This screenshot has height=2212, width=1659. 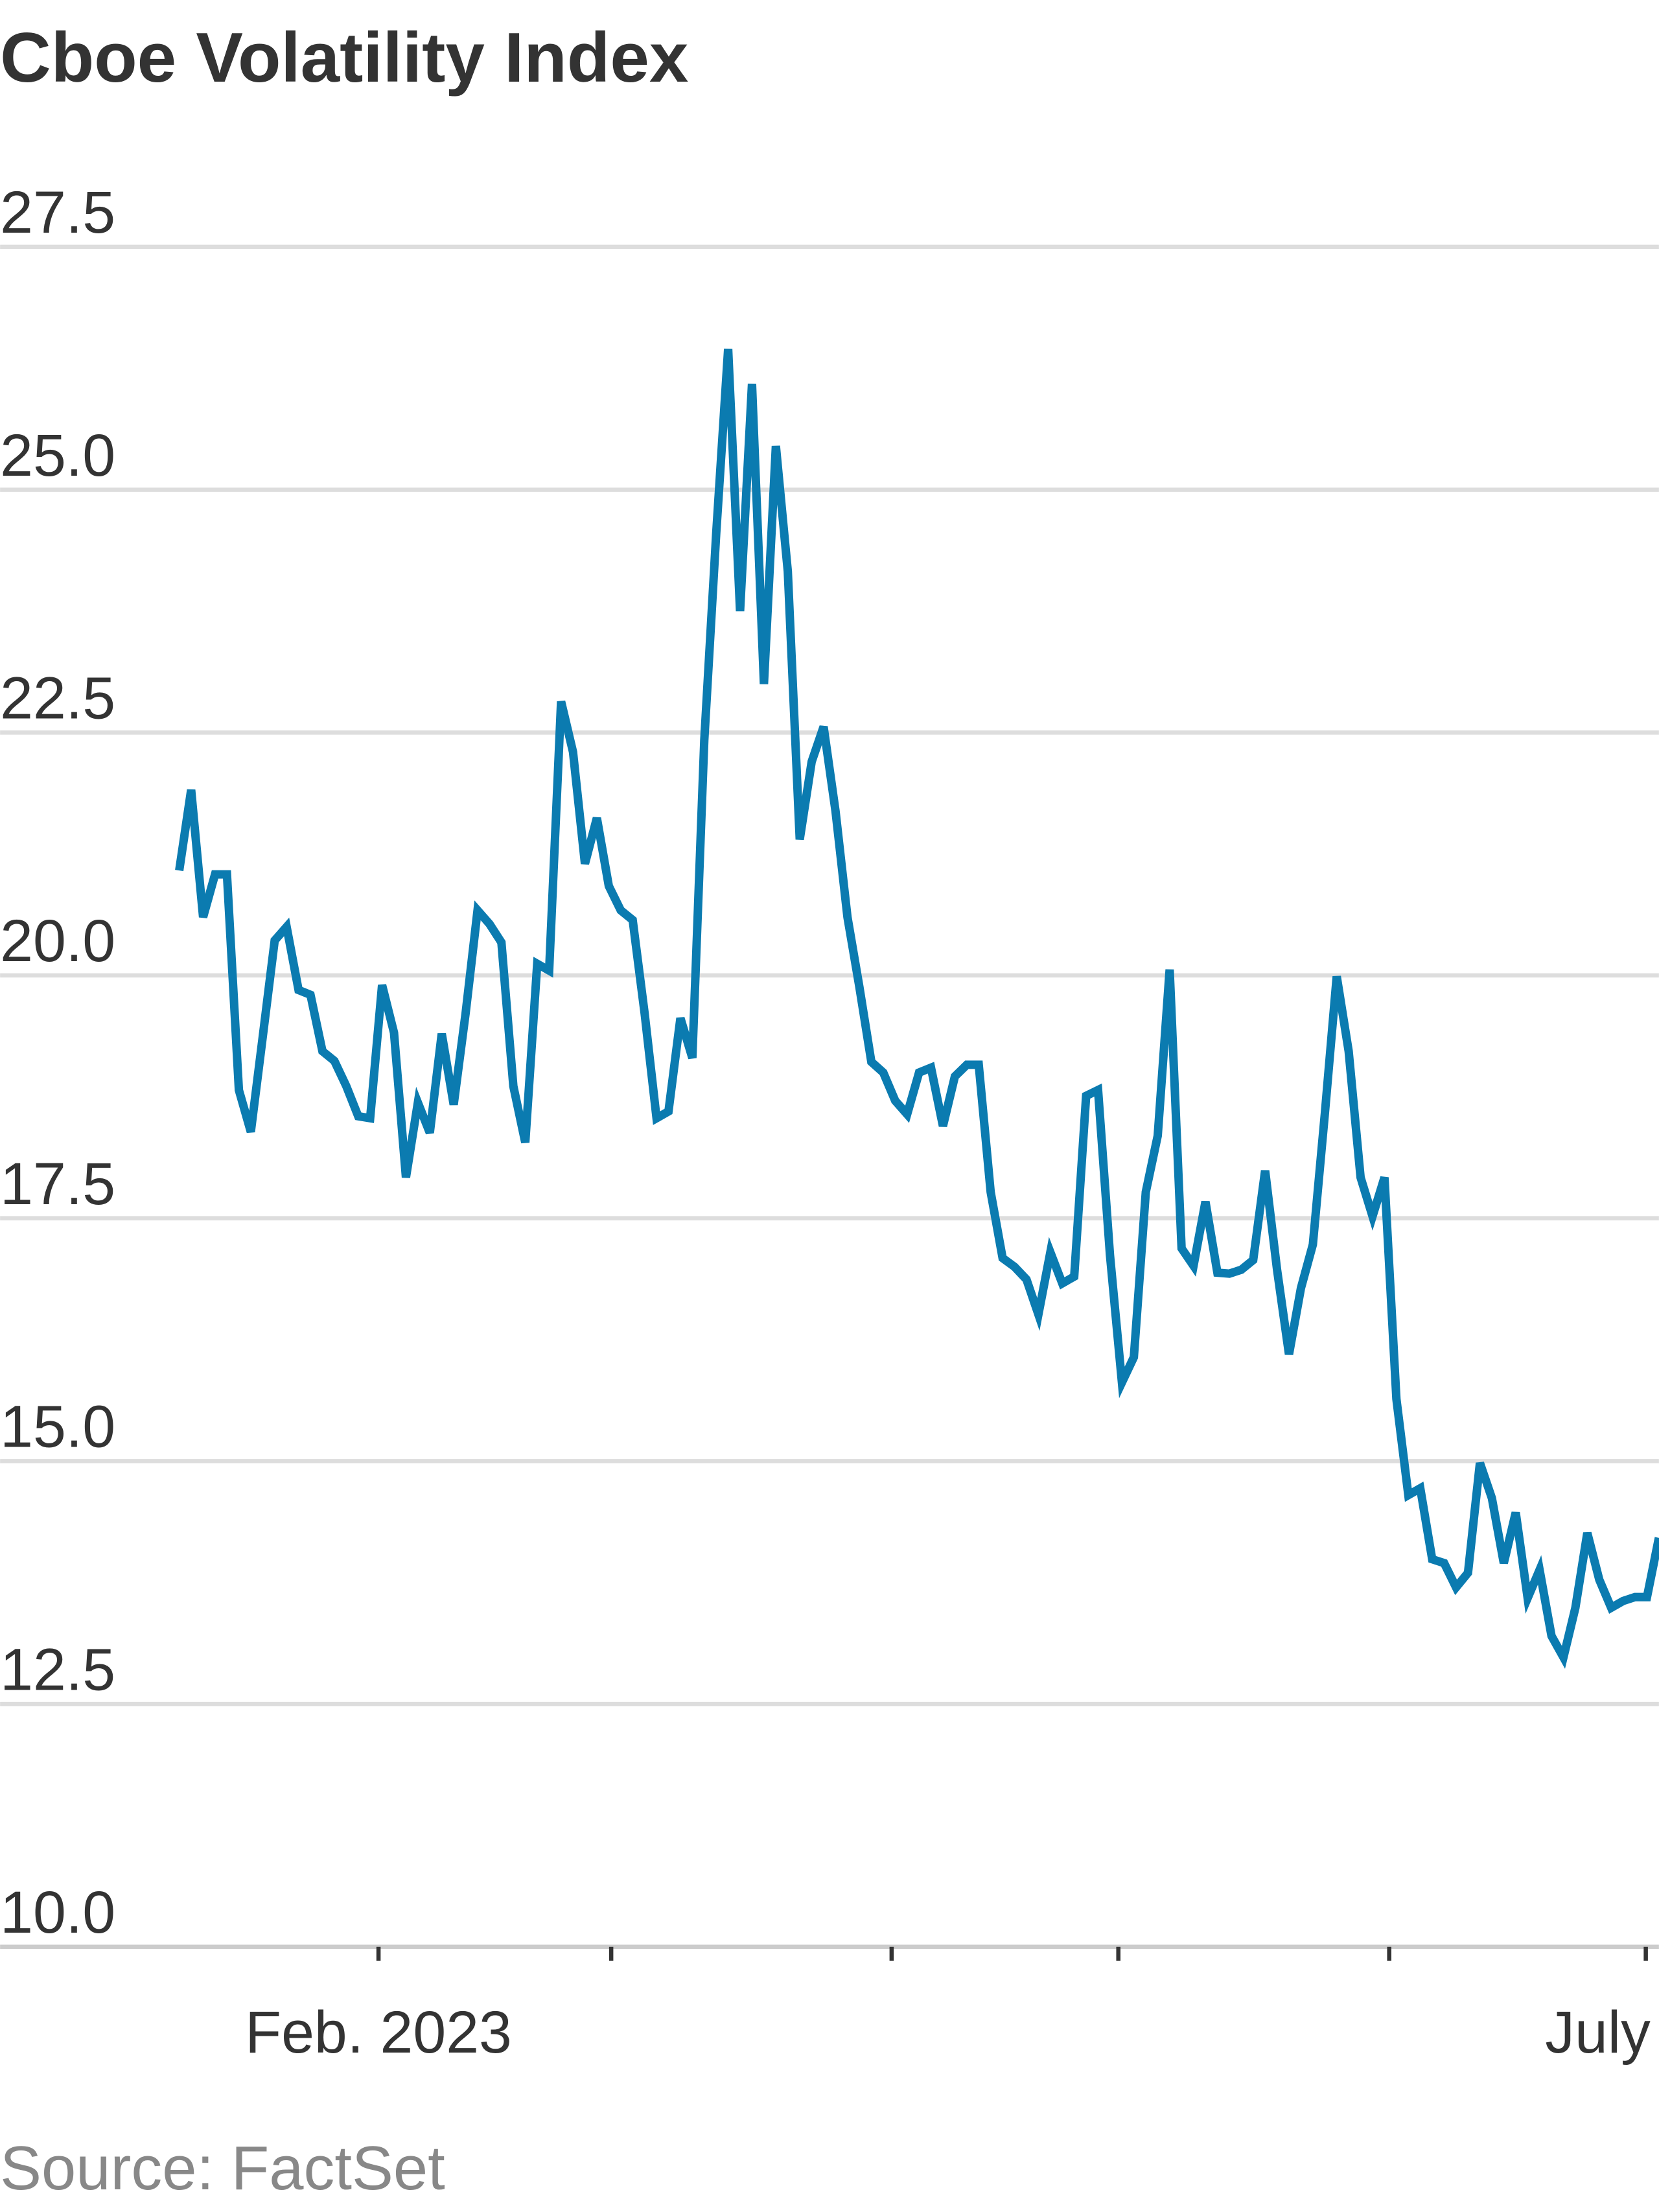 I want to click on y-tick-label: 10.0, so click(x=58, y=1913).